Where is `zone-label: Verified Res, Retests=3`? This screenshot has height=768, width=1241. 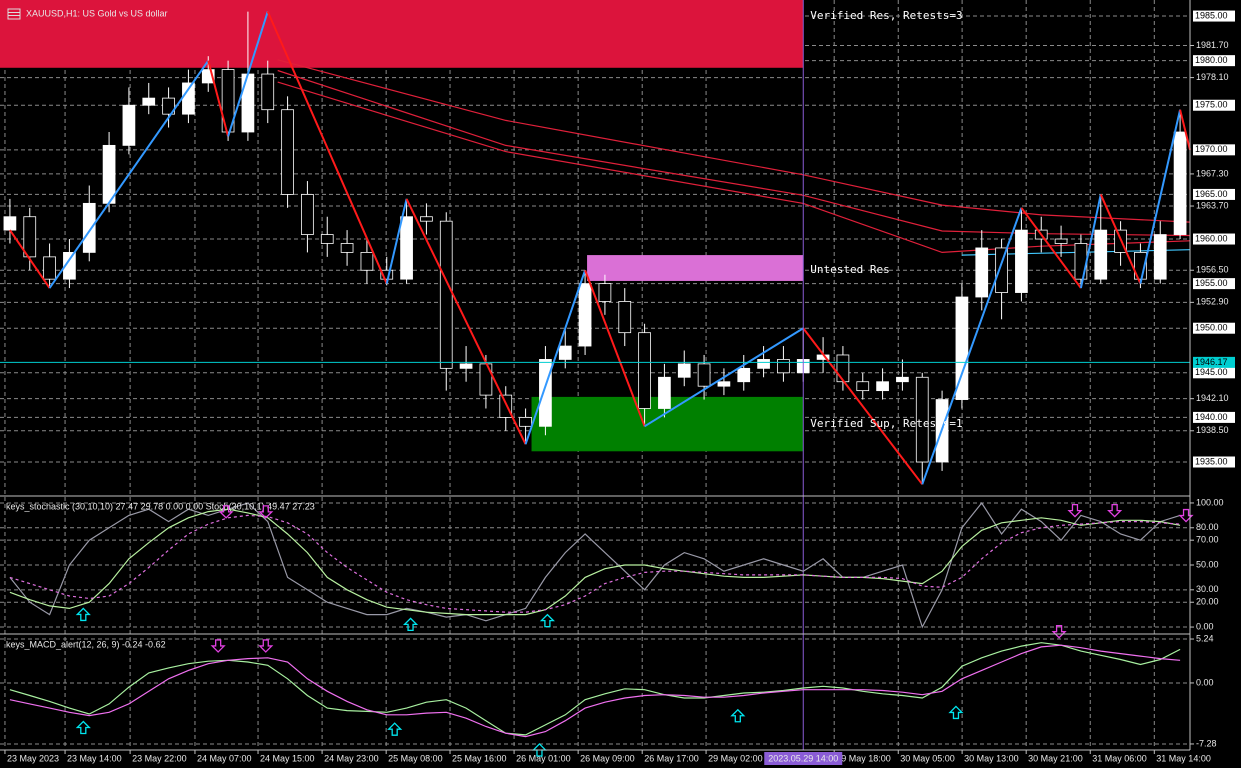 zone-label: Verified Res, Retests=3 is located at coordinates (886, 15).